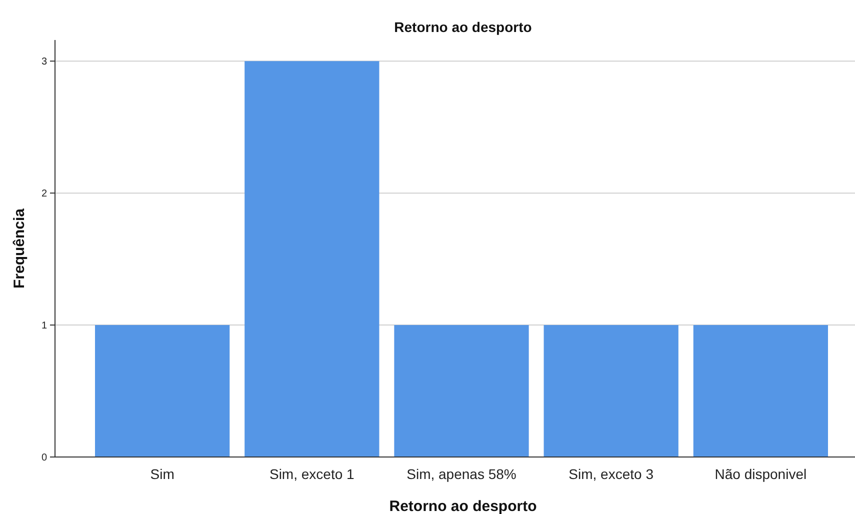  I want to click on x-tick-label: Sim, apenas 58%, so click(461, 474).